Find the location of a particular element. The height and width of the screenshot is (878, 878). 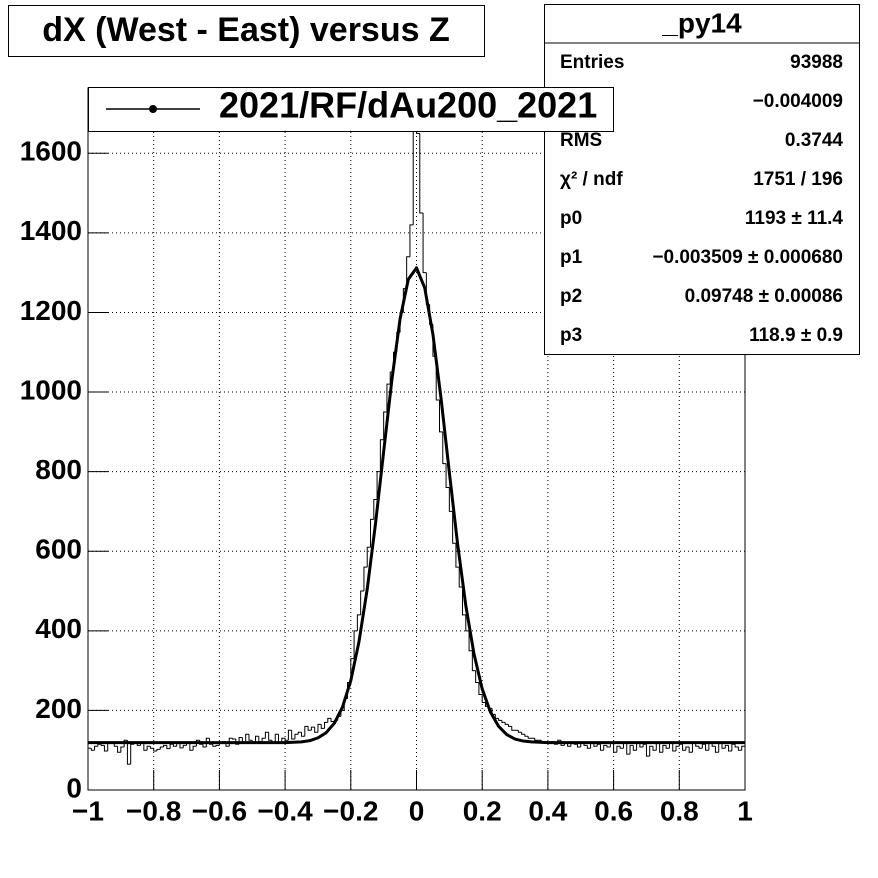

legend-label: 2021/RF/dAu200_2021 is located at coordinates (408, 105).